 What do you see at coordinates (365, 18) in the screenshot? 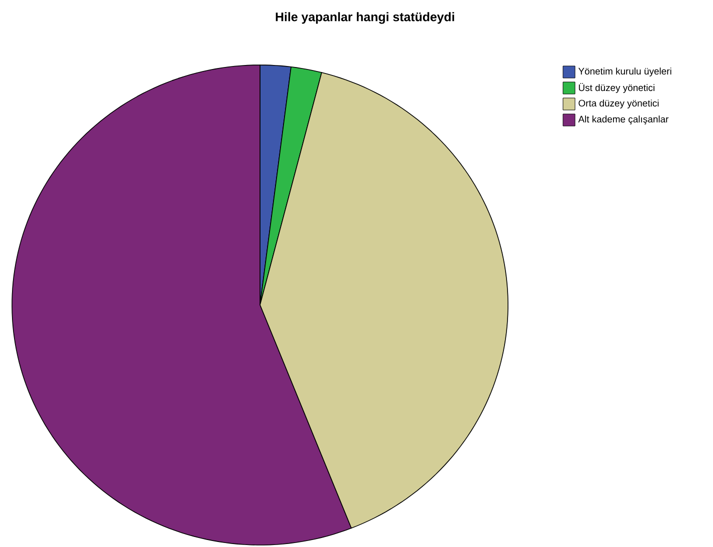
I see `chart-title: Hile yapanlar hangi statüdeydi` at bounding box center [365, 18].